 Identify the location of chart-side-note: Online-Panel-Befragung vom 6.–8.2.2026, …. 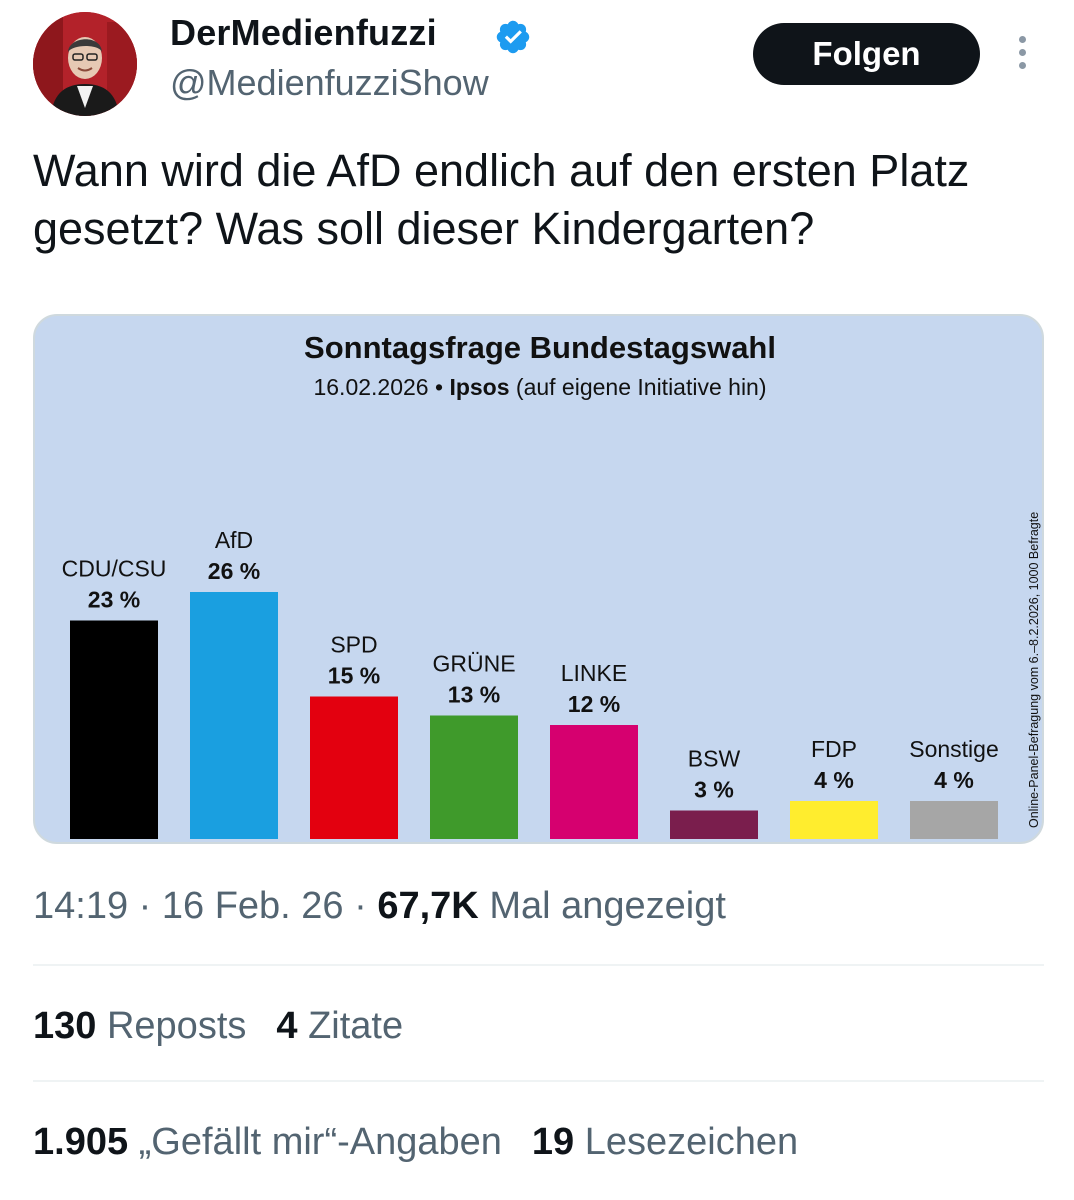
(1034, 670).